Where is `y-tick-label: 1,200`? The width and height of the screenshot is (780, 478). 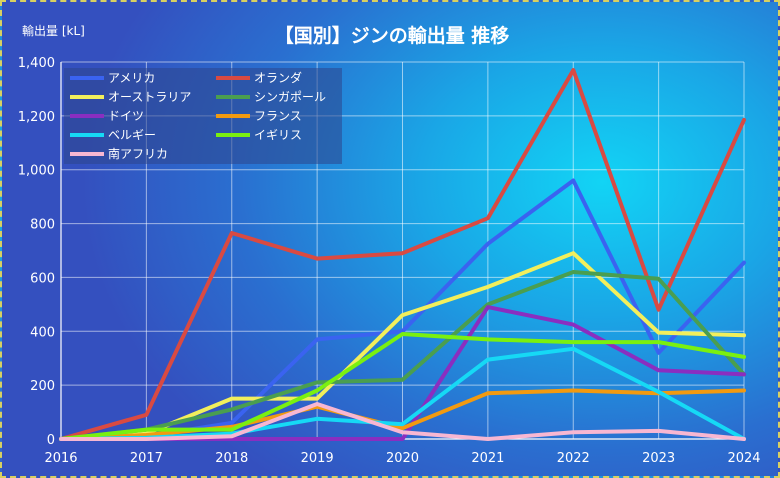 y-tick-label: 1,200 is located at coordinates (36, 117).